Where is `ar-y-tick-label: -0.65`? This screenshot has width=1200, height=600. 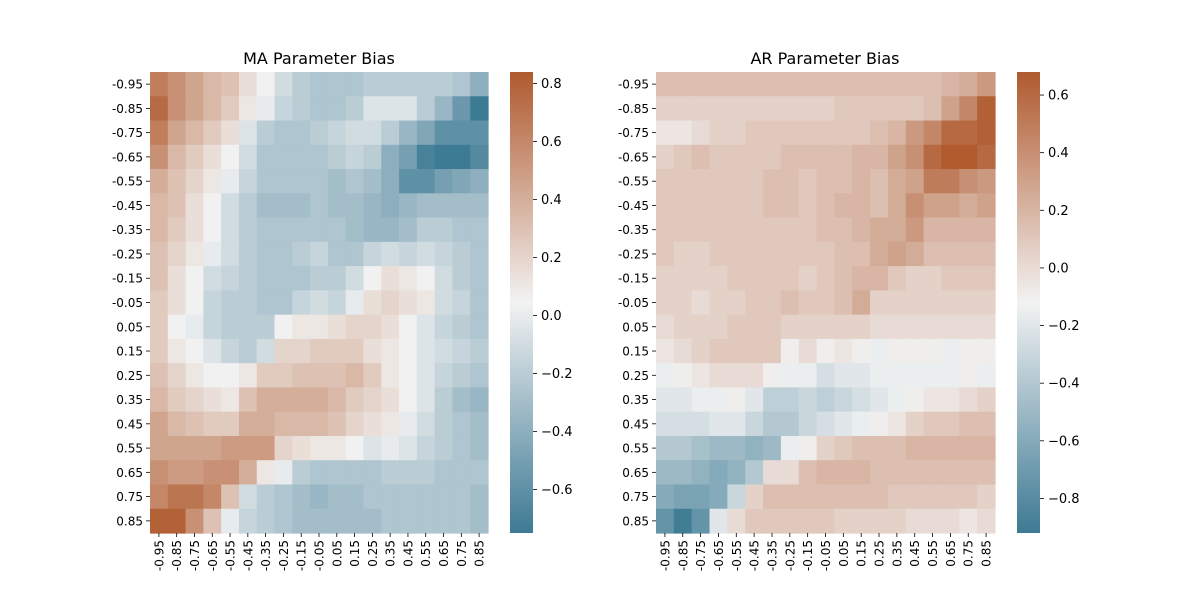
ar-y-tick-label: -0.65 is located at coordinates (633, 157).